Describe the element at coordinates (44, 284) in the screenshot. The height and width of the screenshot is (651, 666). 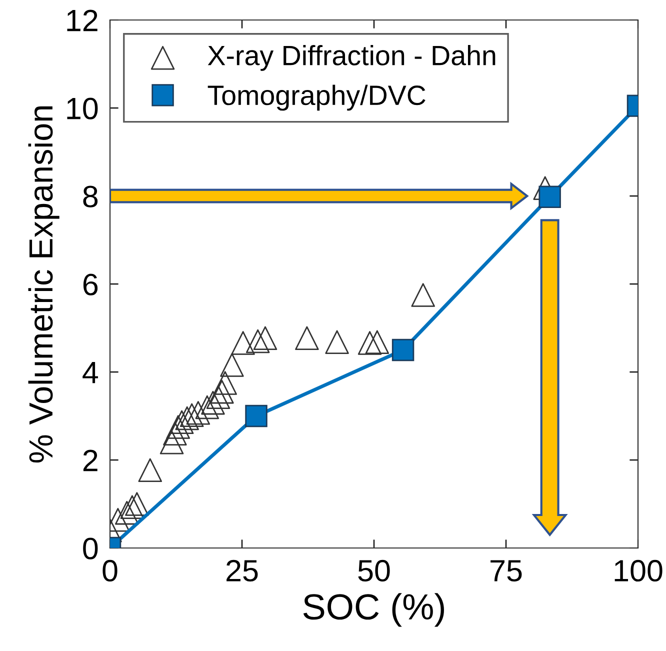
I see `y-axis-title: % Volumetric Expansion` at that location.